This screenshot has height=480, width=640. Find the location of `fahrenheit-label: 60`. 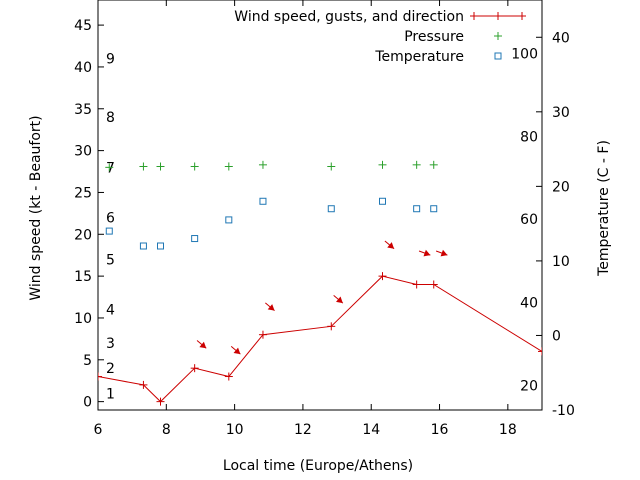

fahrenheit-label: 60 is located at coordinates (529, 220).